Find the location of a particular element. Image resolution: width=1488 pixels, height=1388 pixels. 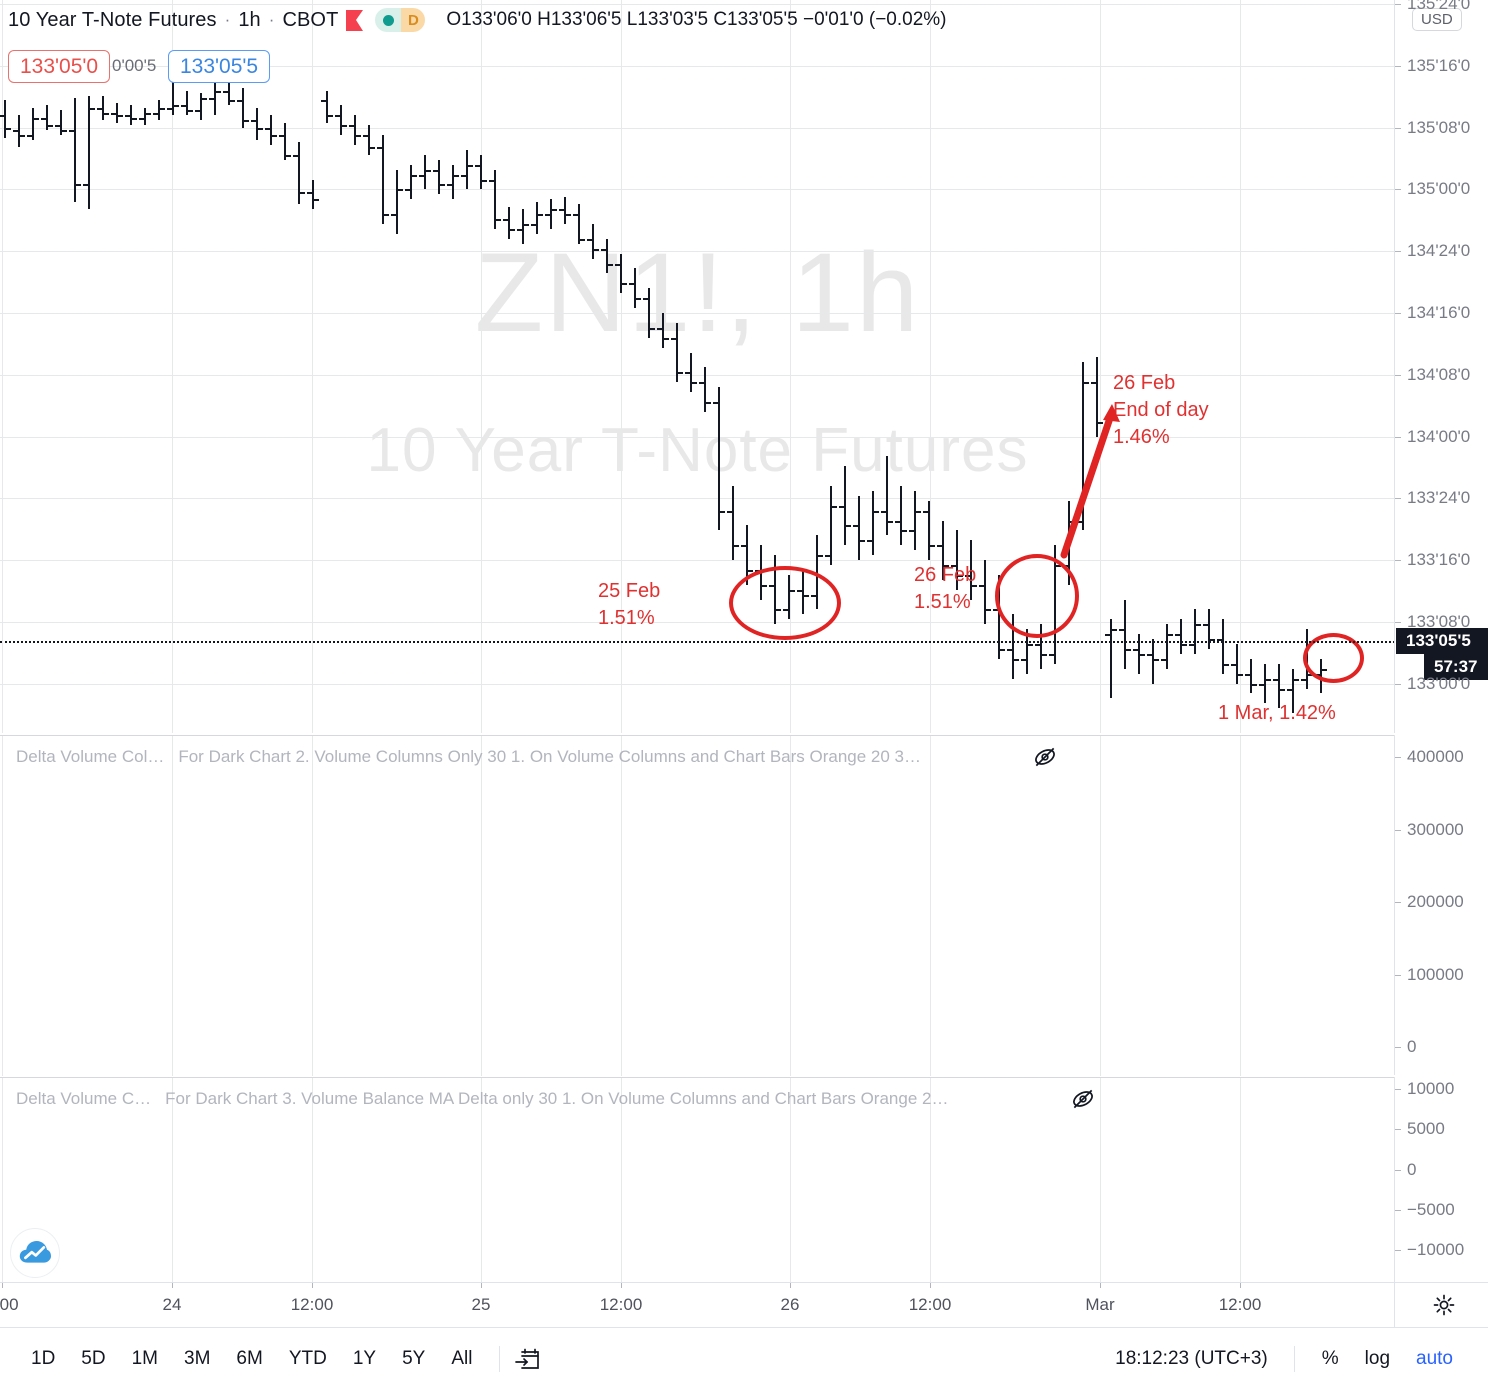

anno-1-mar: 1 Mar, 1.42% is located at coordinates (1277, 713).